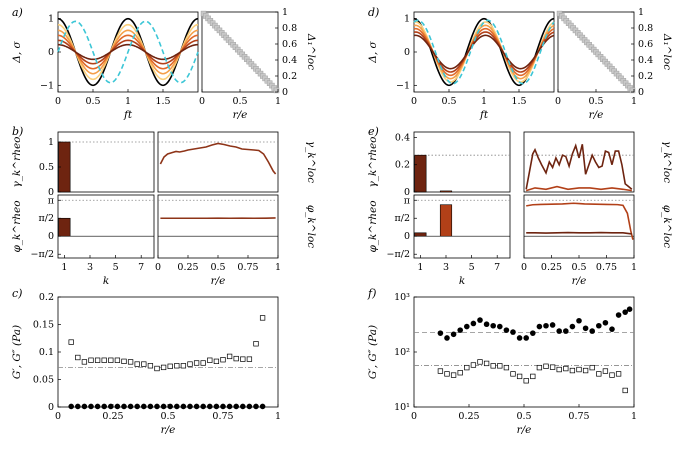 This screenshot has width=686, height=449. What do you see at coordinates (407, 19) in the screenshot?
I see `d_left-ytick-label: 1` at bounding box center [407, 19].